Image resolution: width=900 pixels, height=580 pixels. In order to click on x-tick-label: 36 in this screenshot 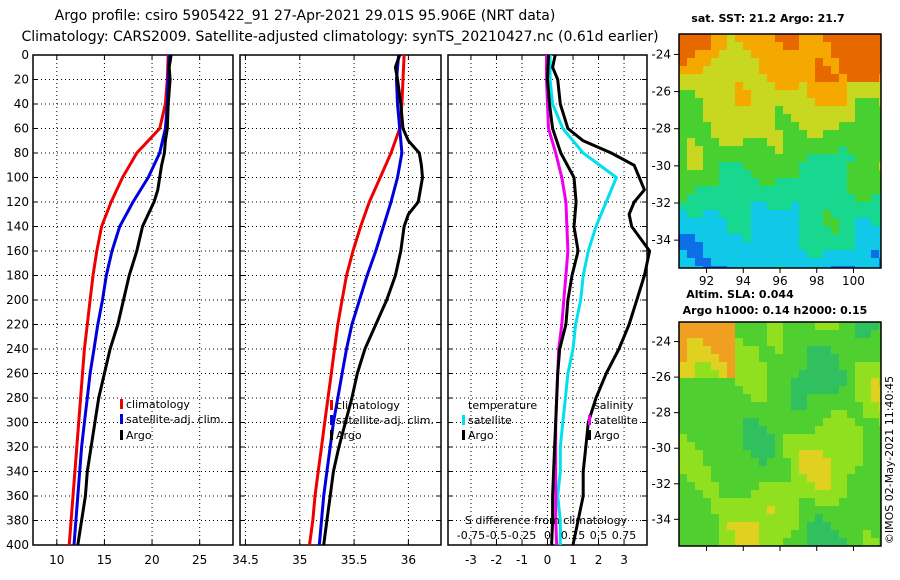, I will do `click(408, 560)`.